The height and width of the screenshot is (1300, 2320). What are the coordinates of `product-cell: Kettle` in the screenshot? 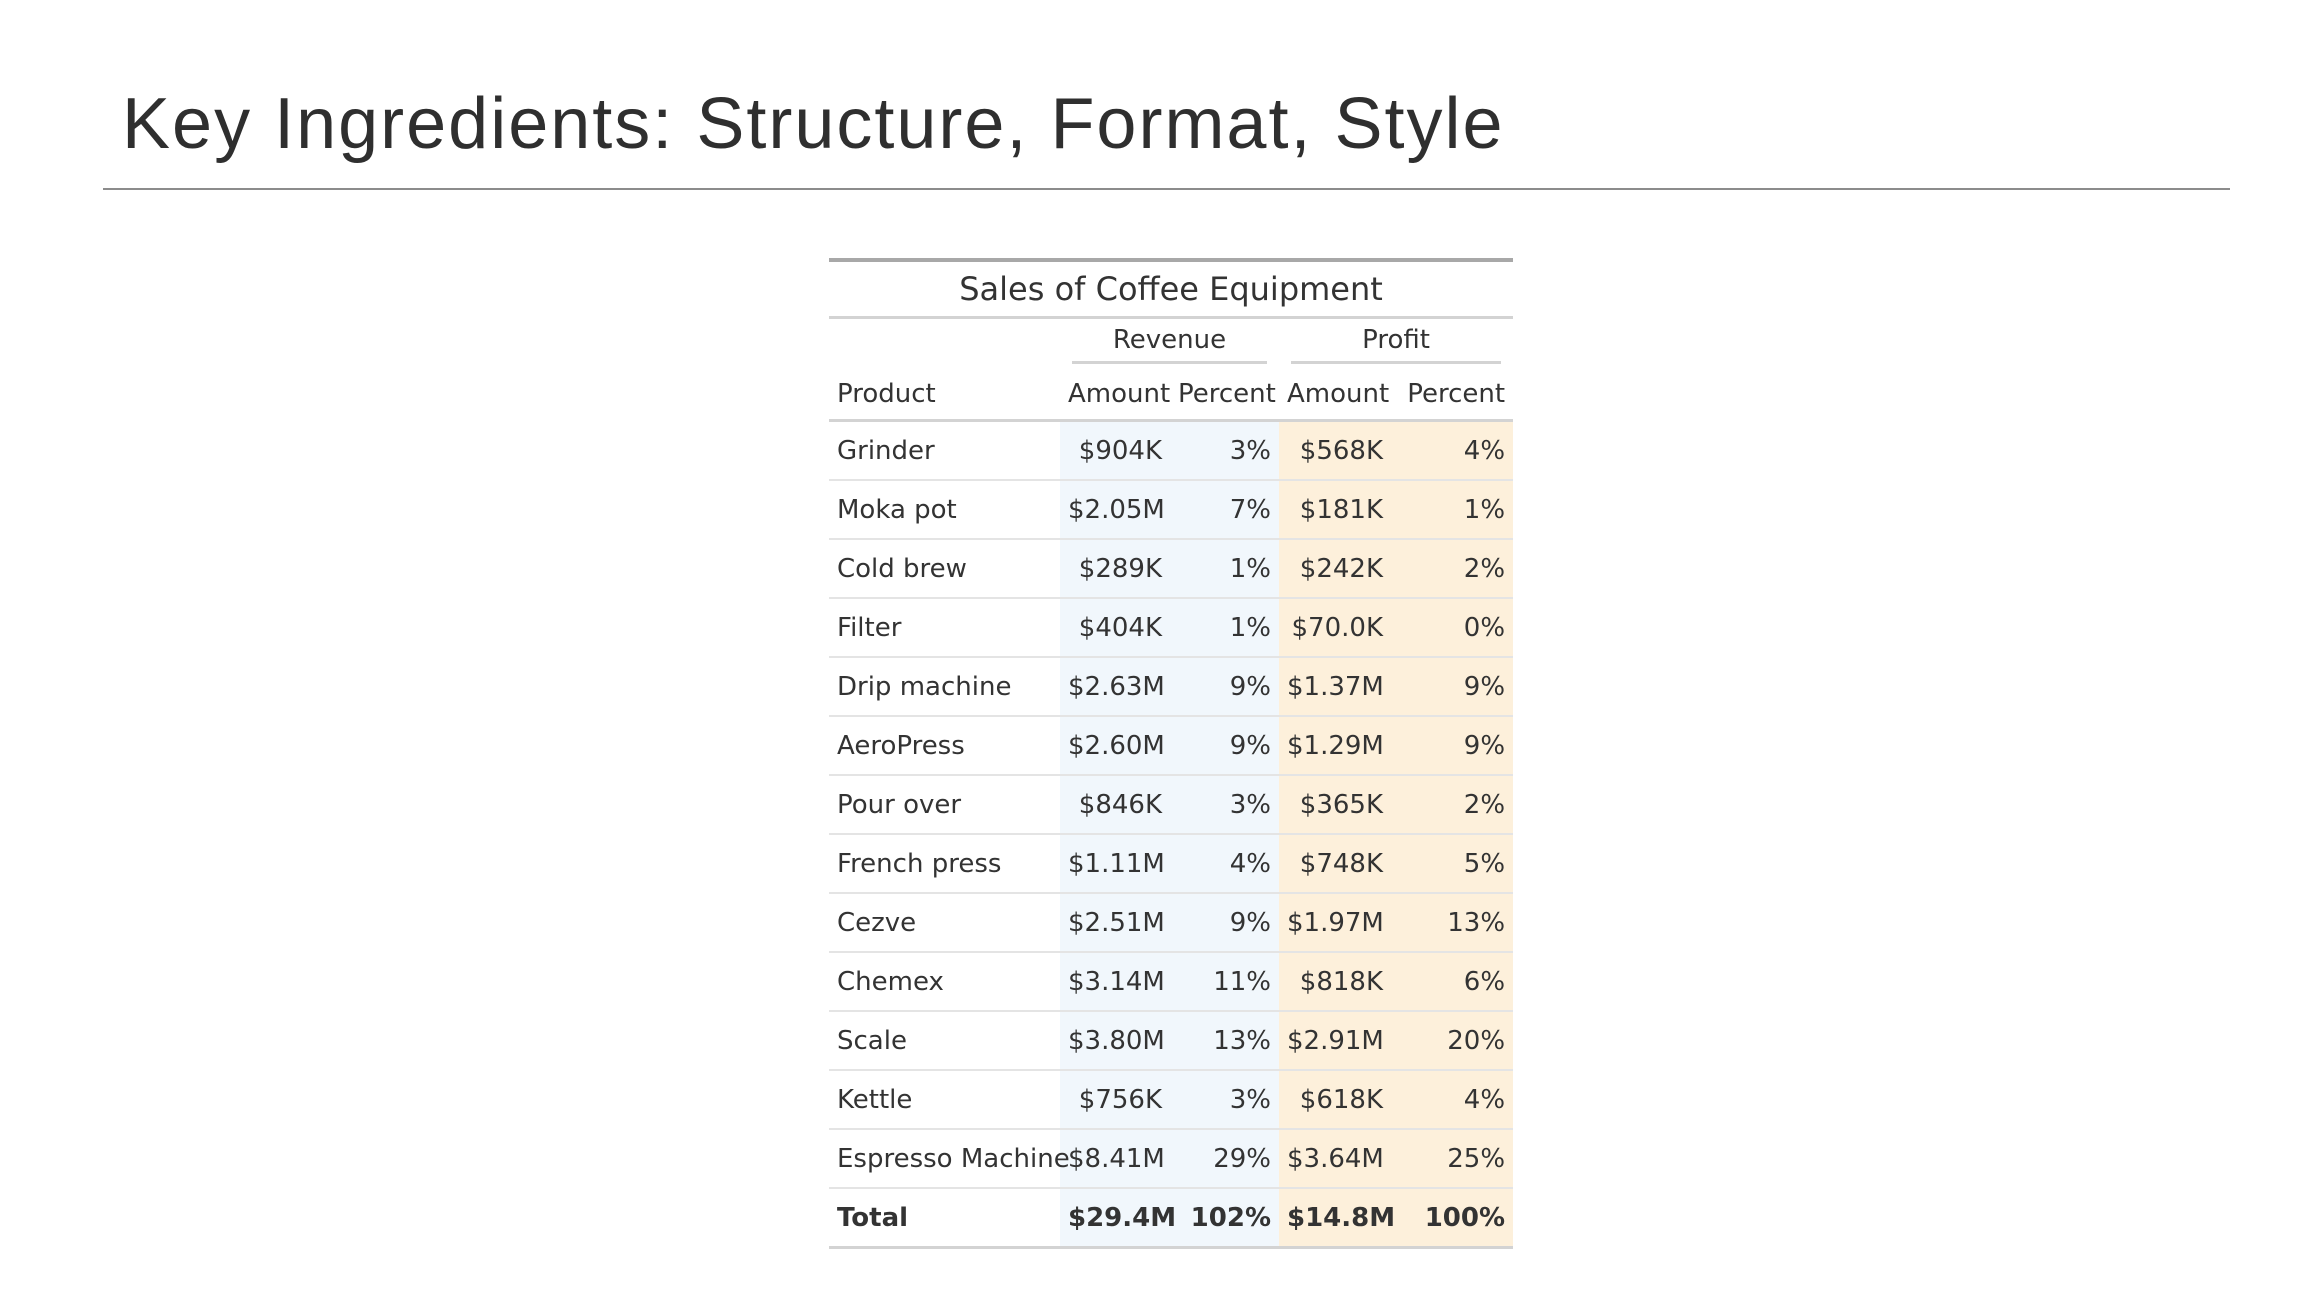 It's located at (944, 1100).